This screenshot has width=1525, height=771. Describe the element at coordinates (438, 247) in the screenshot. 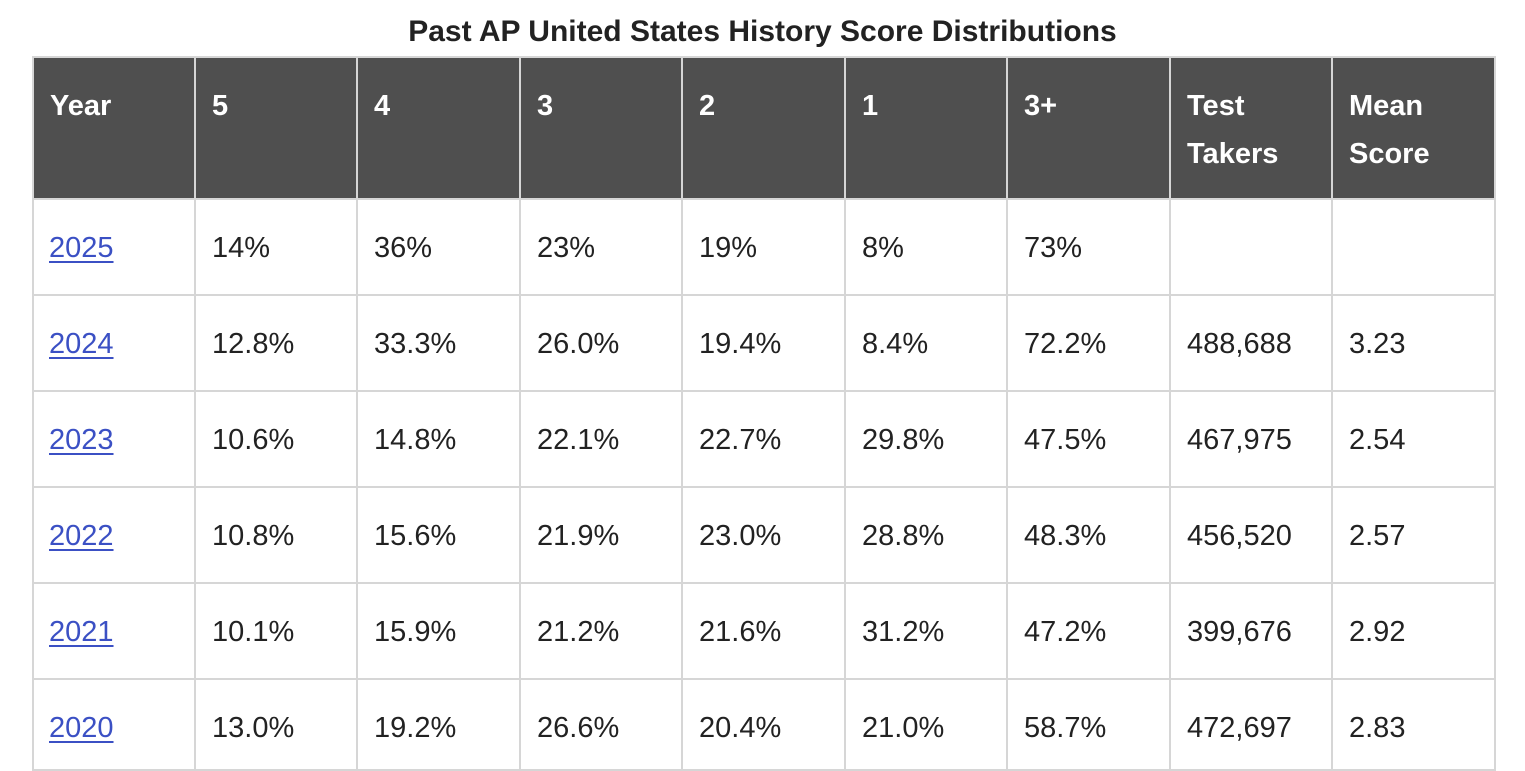

I see `score-4-cell: 36%` at that location.